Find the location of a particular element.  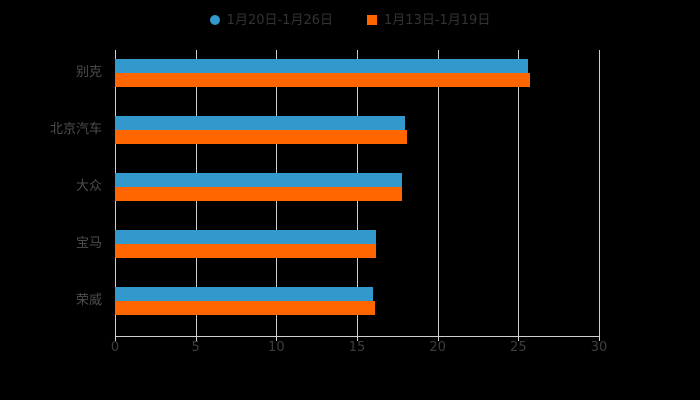

x-tick-label-20: 20 is located at coordinates (437, 347).